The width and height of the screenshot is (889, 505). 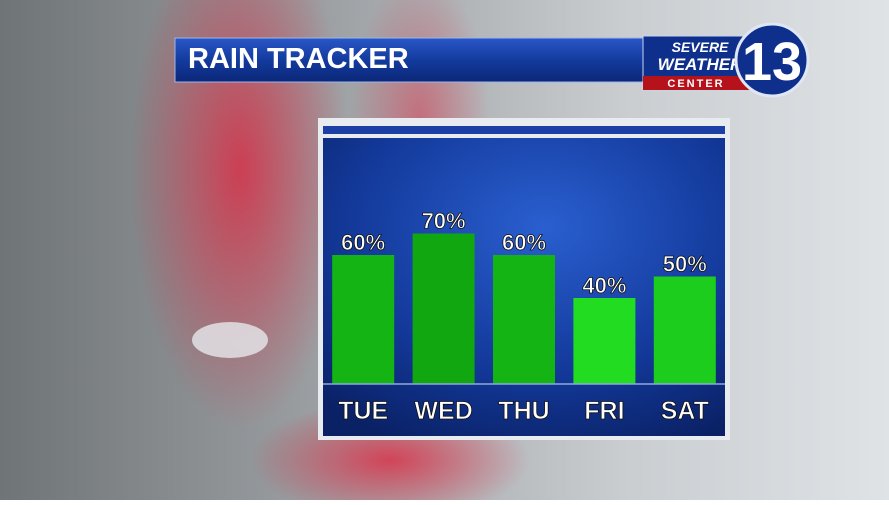 I want to click on logo-text: SEVERE, so click(x=700, y=47).